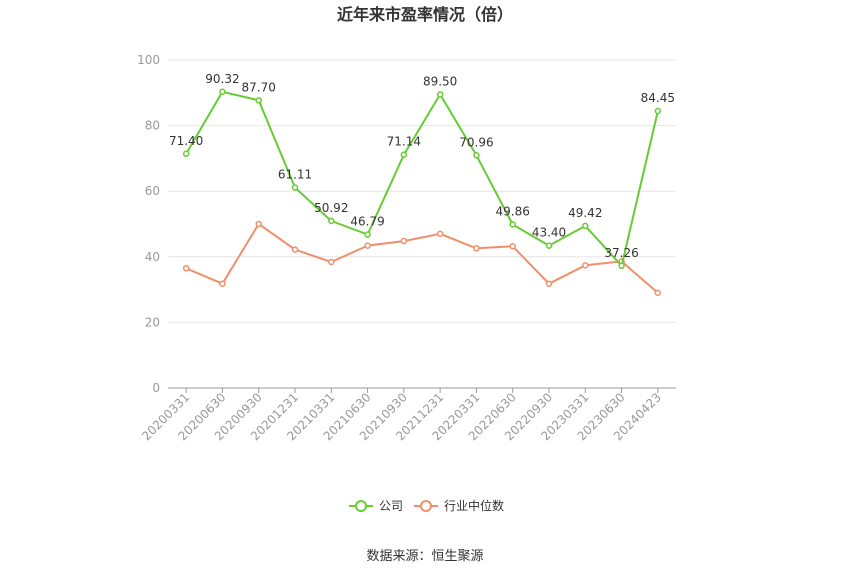  Describe the element at coordinates (513, 211) in the screenshot. I see `data-label: 49.86` at that location.